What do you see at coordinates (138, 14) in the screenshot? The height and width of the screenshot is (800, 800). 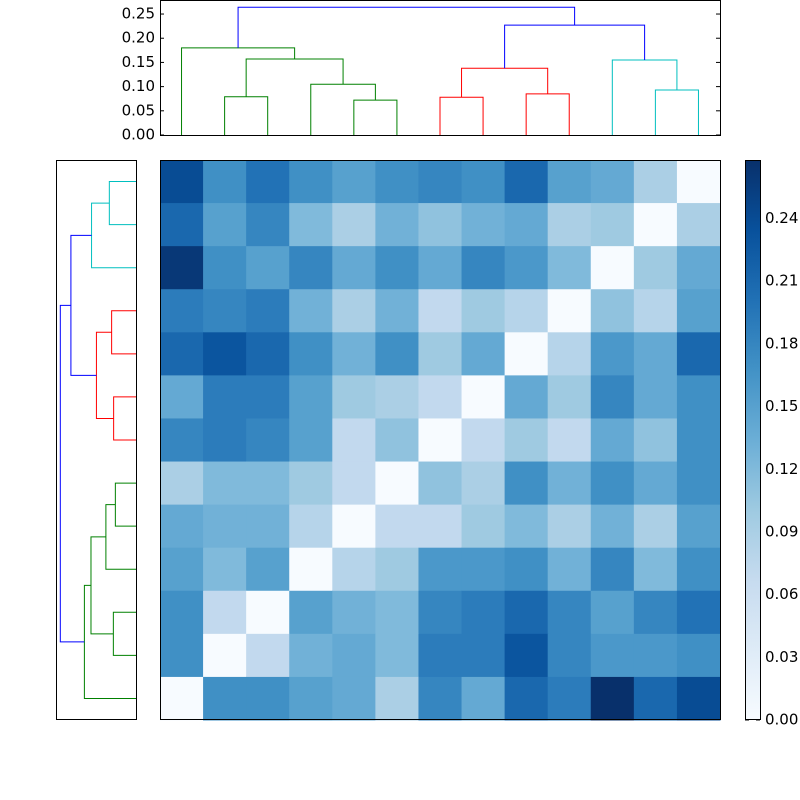 I see `y-tick-label: 0.25` at bounding box center [138, 14].